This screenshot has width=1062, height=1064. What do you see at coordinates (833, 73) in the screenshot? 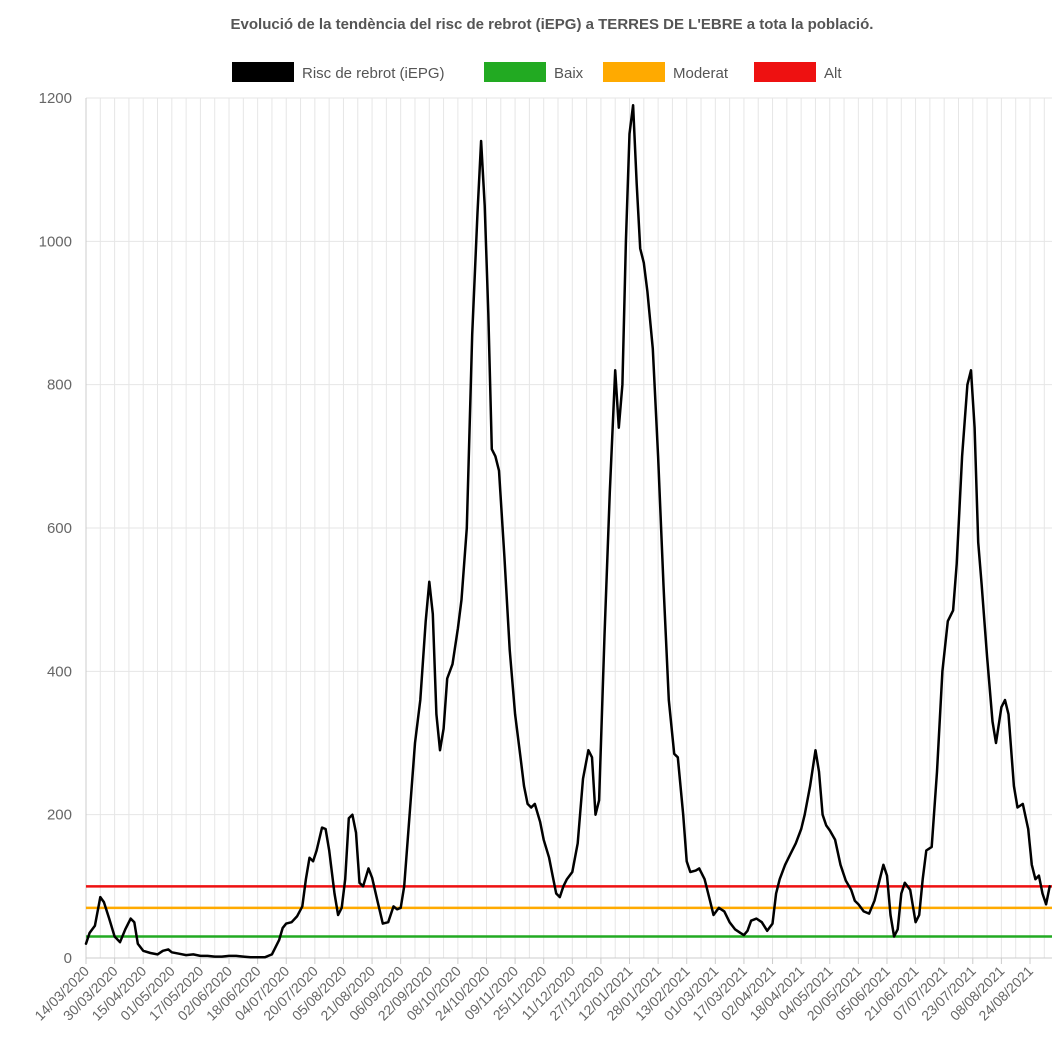
I see `legend-label: Alt` at bounding box center [833, 73].